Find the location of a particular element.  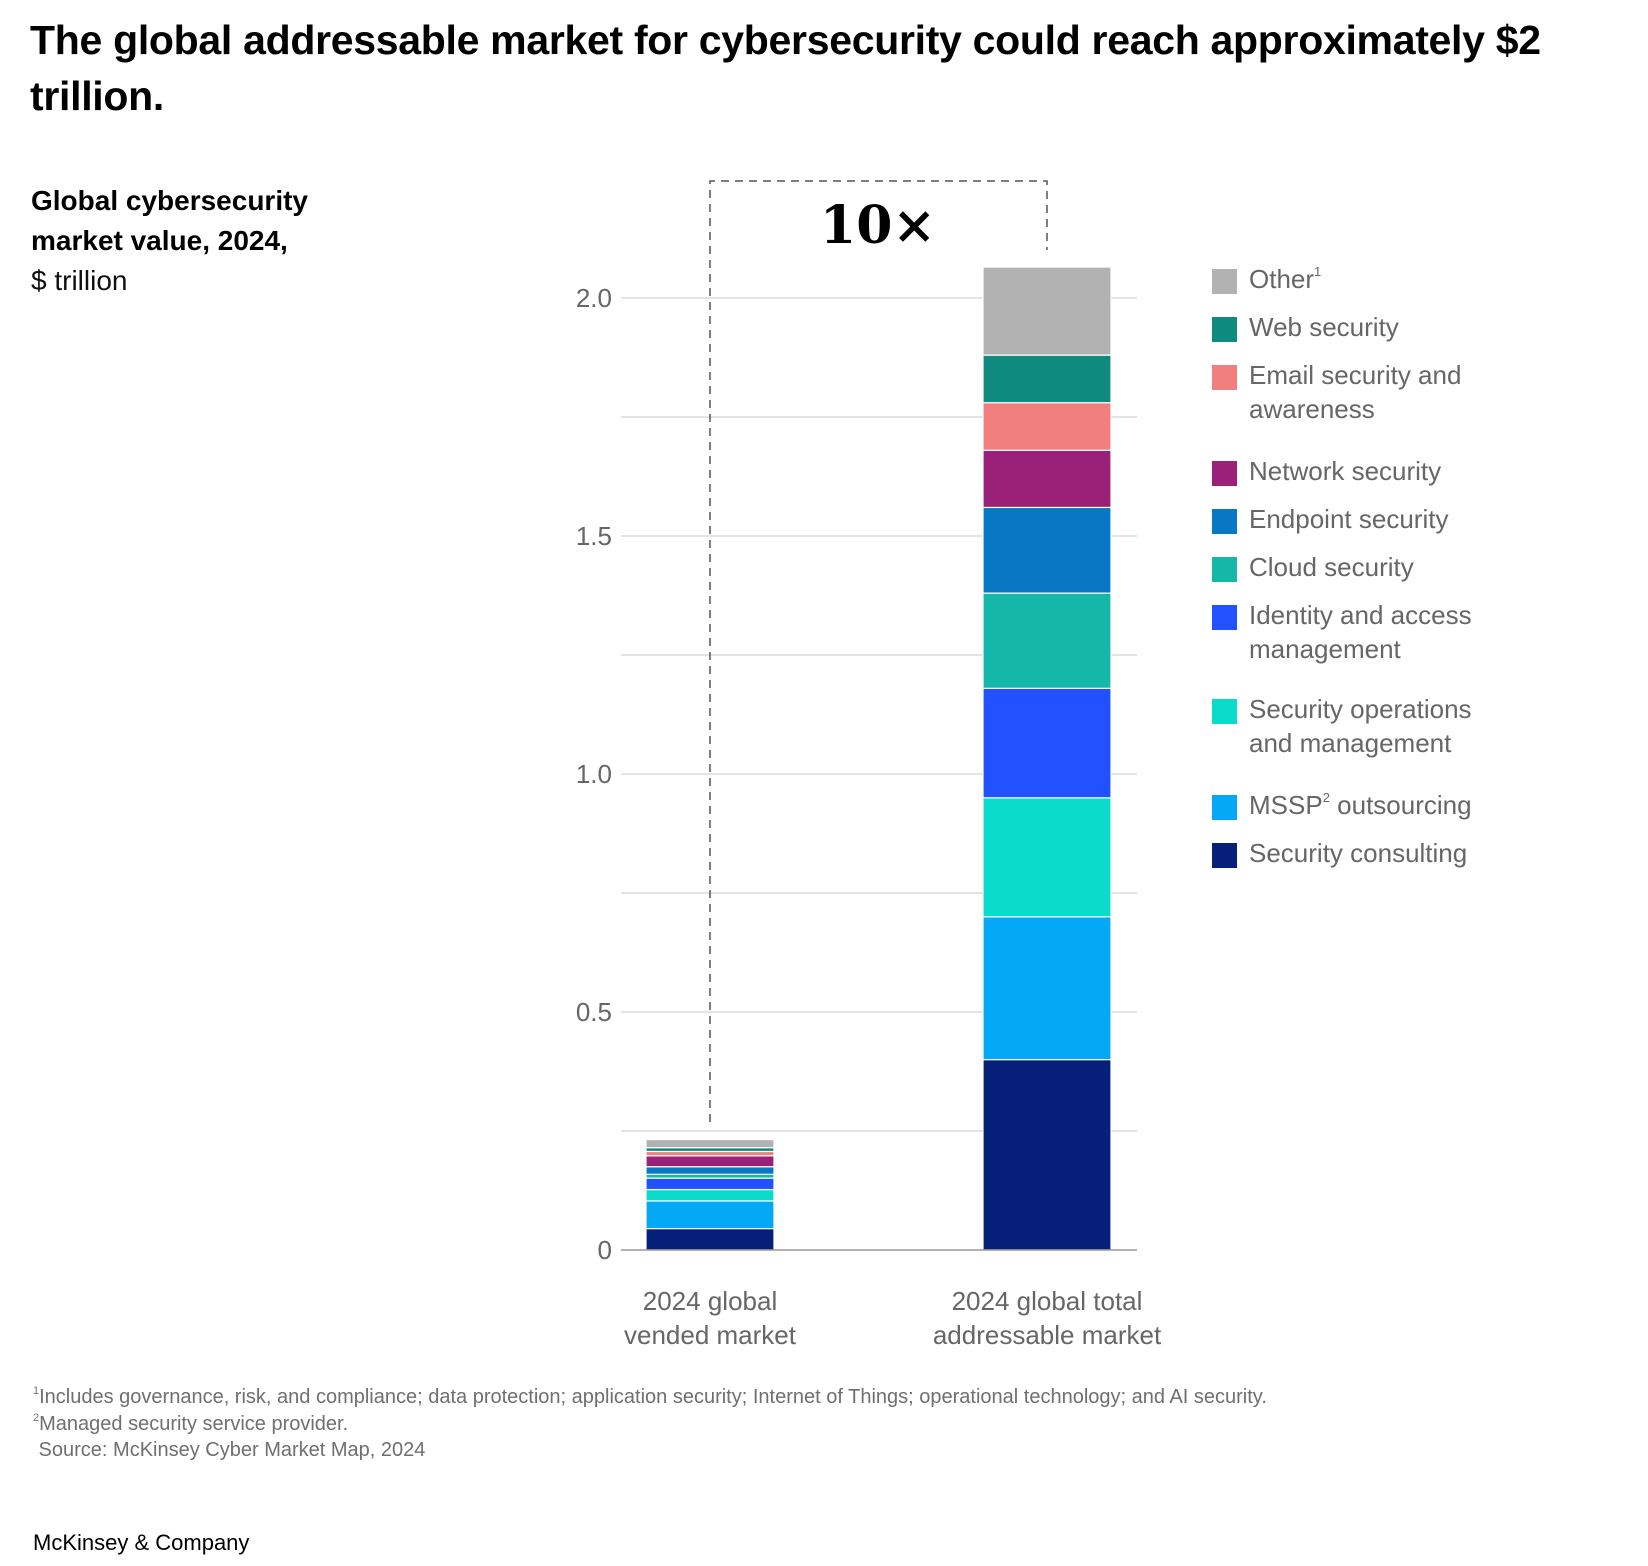

legend-item: Other1 is located at coordinates (1266, 279).